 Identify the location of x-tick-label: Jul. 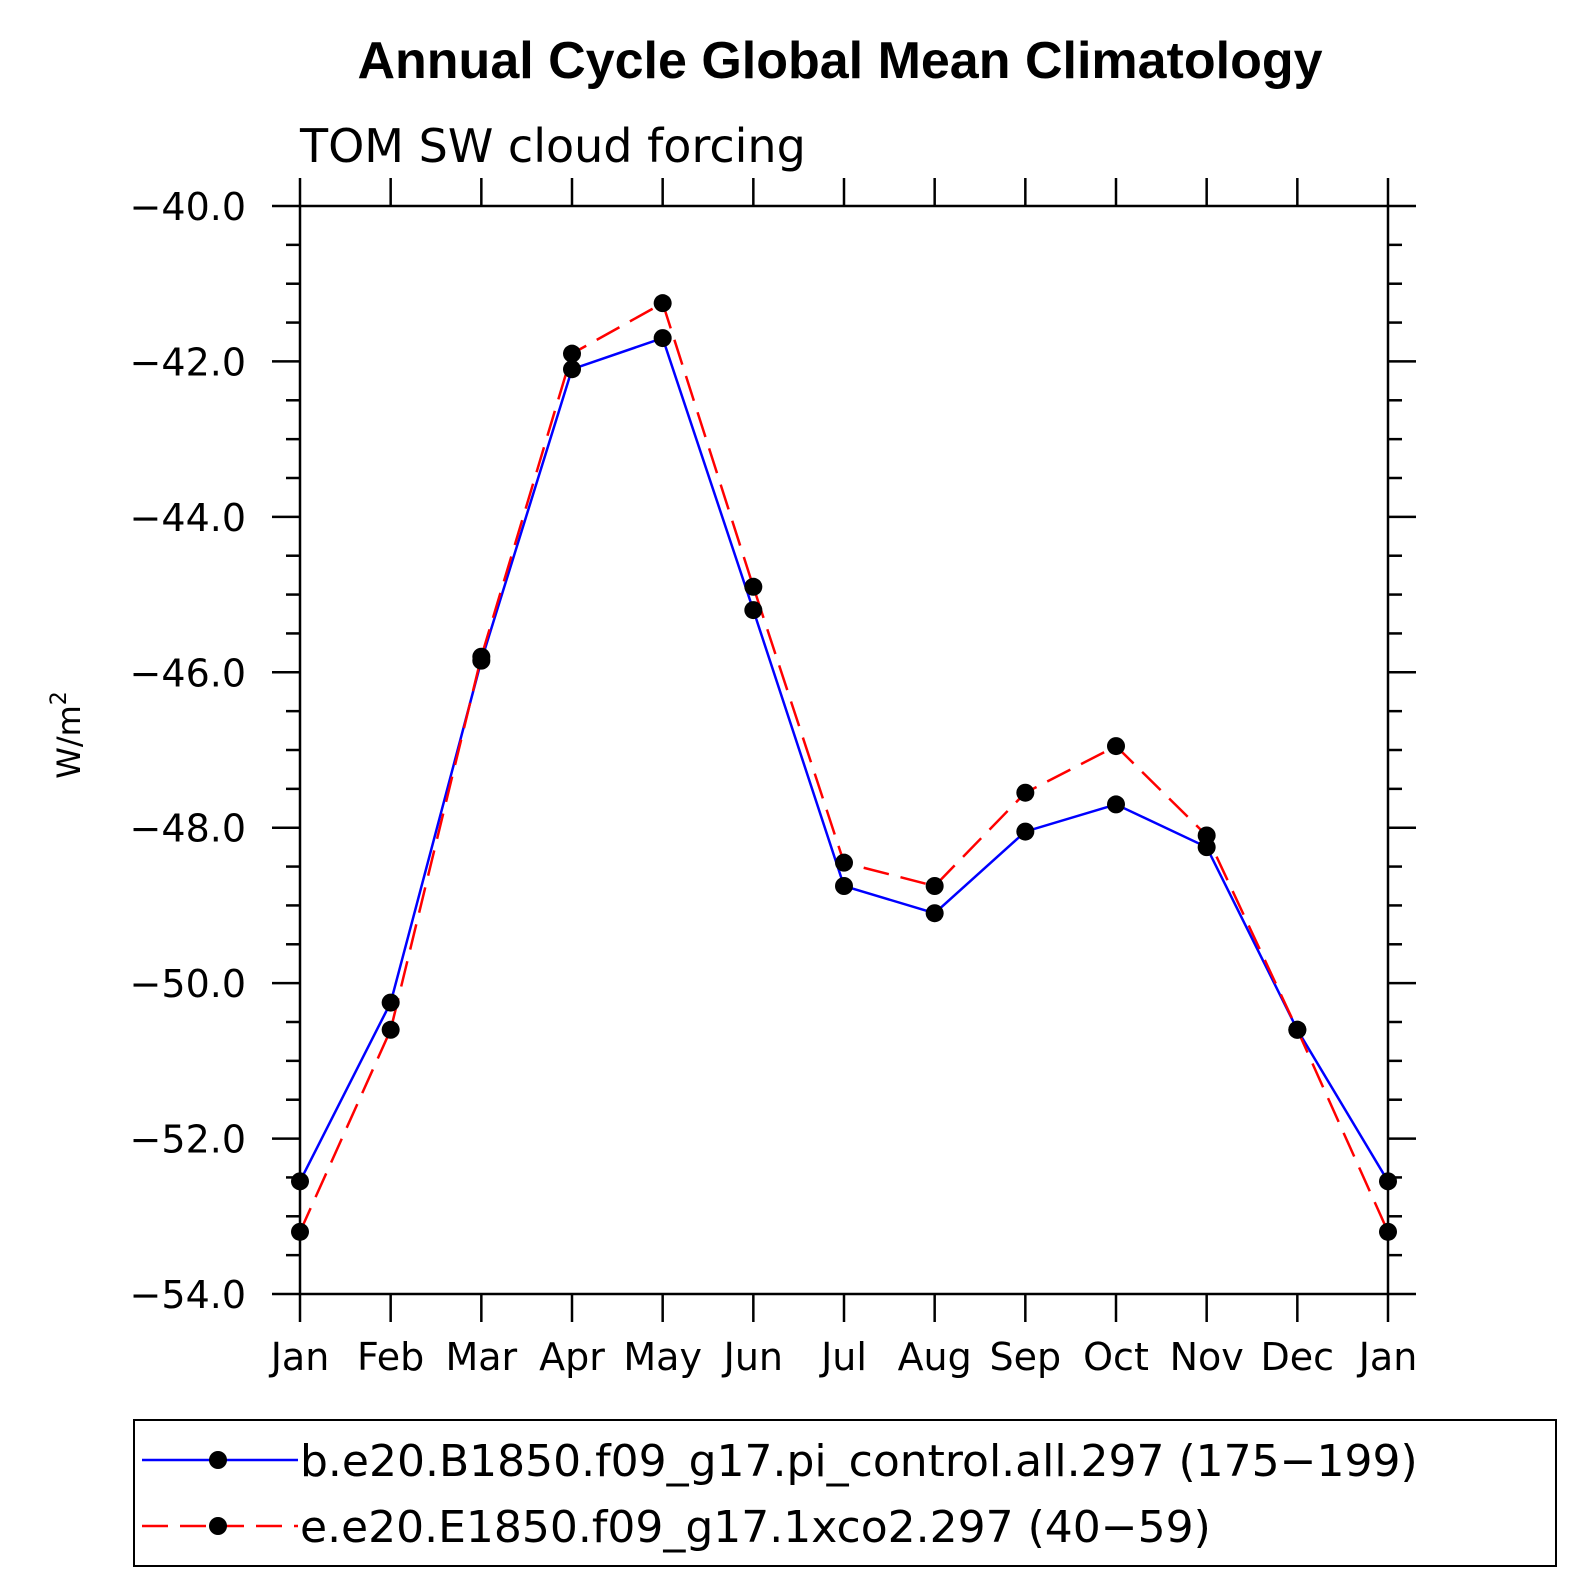
(843, 1357).